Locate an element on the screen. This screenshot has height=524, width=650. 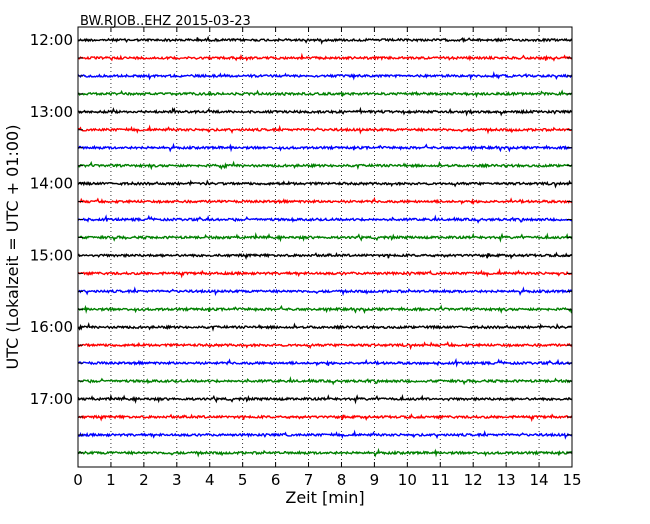
x-tick-label: 5 is located at coordinates (243, 480).